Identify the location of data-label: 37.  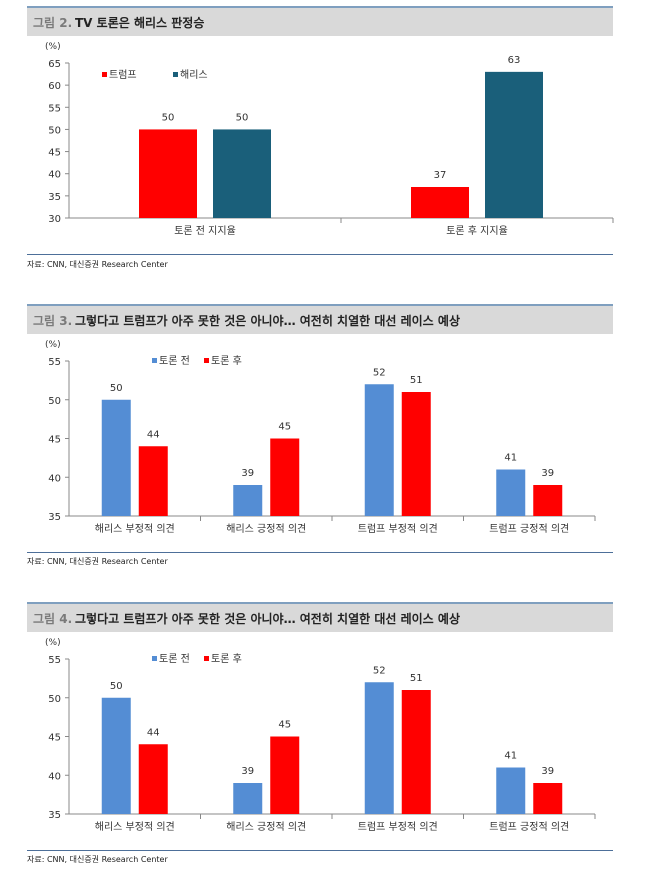
(440, 175).